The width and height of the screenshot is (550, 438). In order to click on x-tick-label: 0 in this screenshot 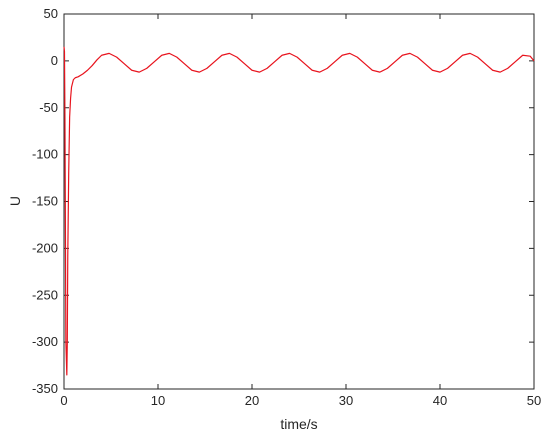, I will do `click(63, 400)`.